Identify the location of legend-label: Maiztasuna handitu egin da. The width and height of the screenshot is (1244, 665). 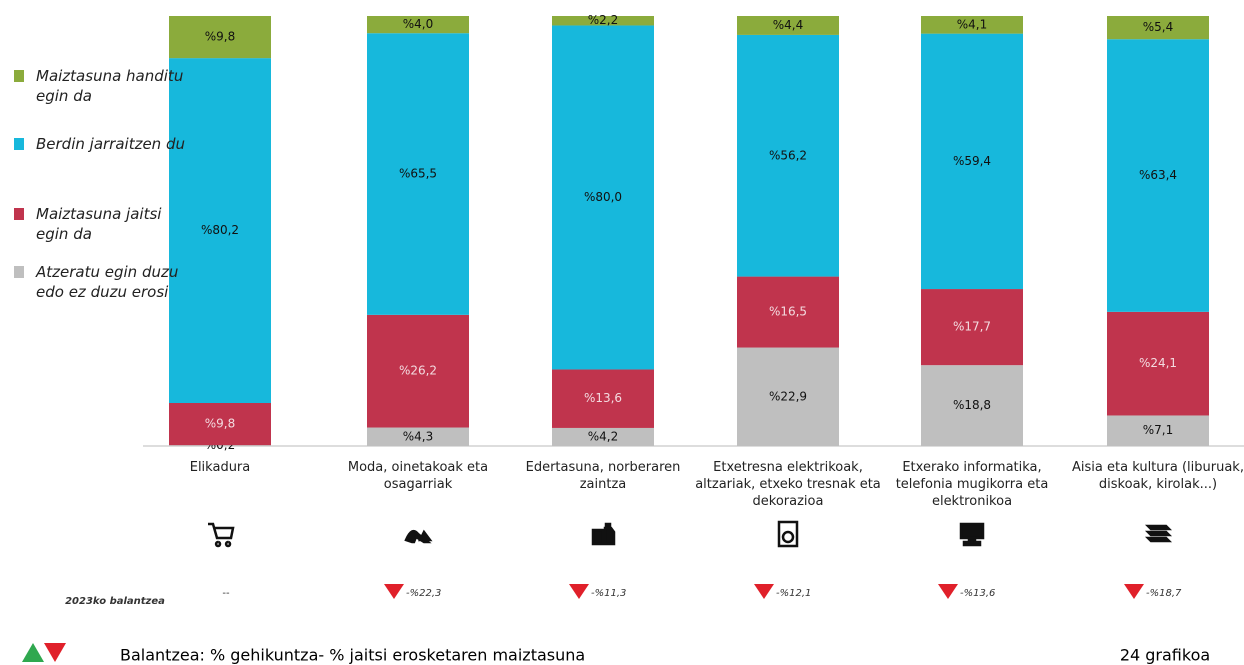
(110, 86).